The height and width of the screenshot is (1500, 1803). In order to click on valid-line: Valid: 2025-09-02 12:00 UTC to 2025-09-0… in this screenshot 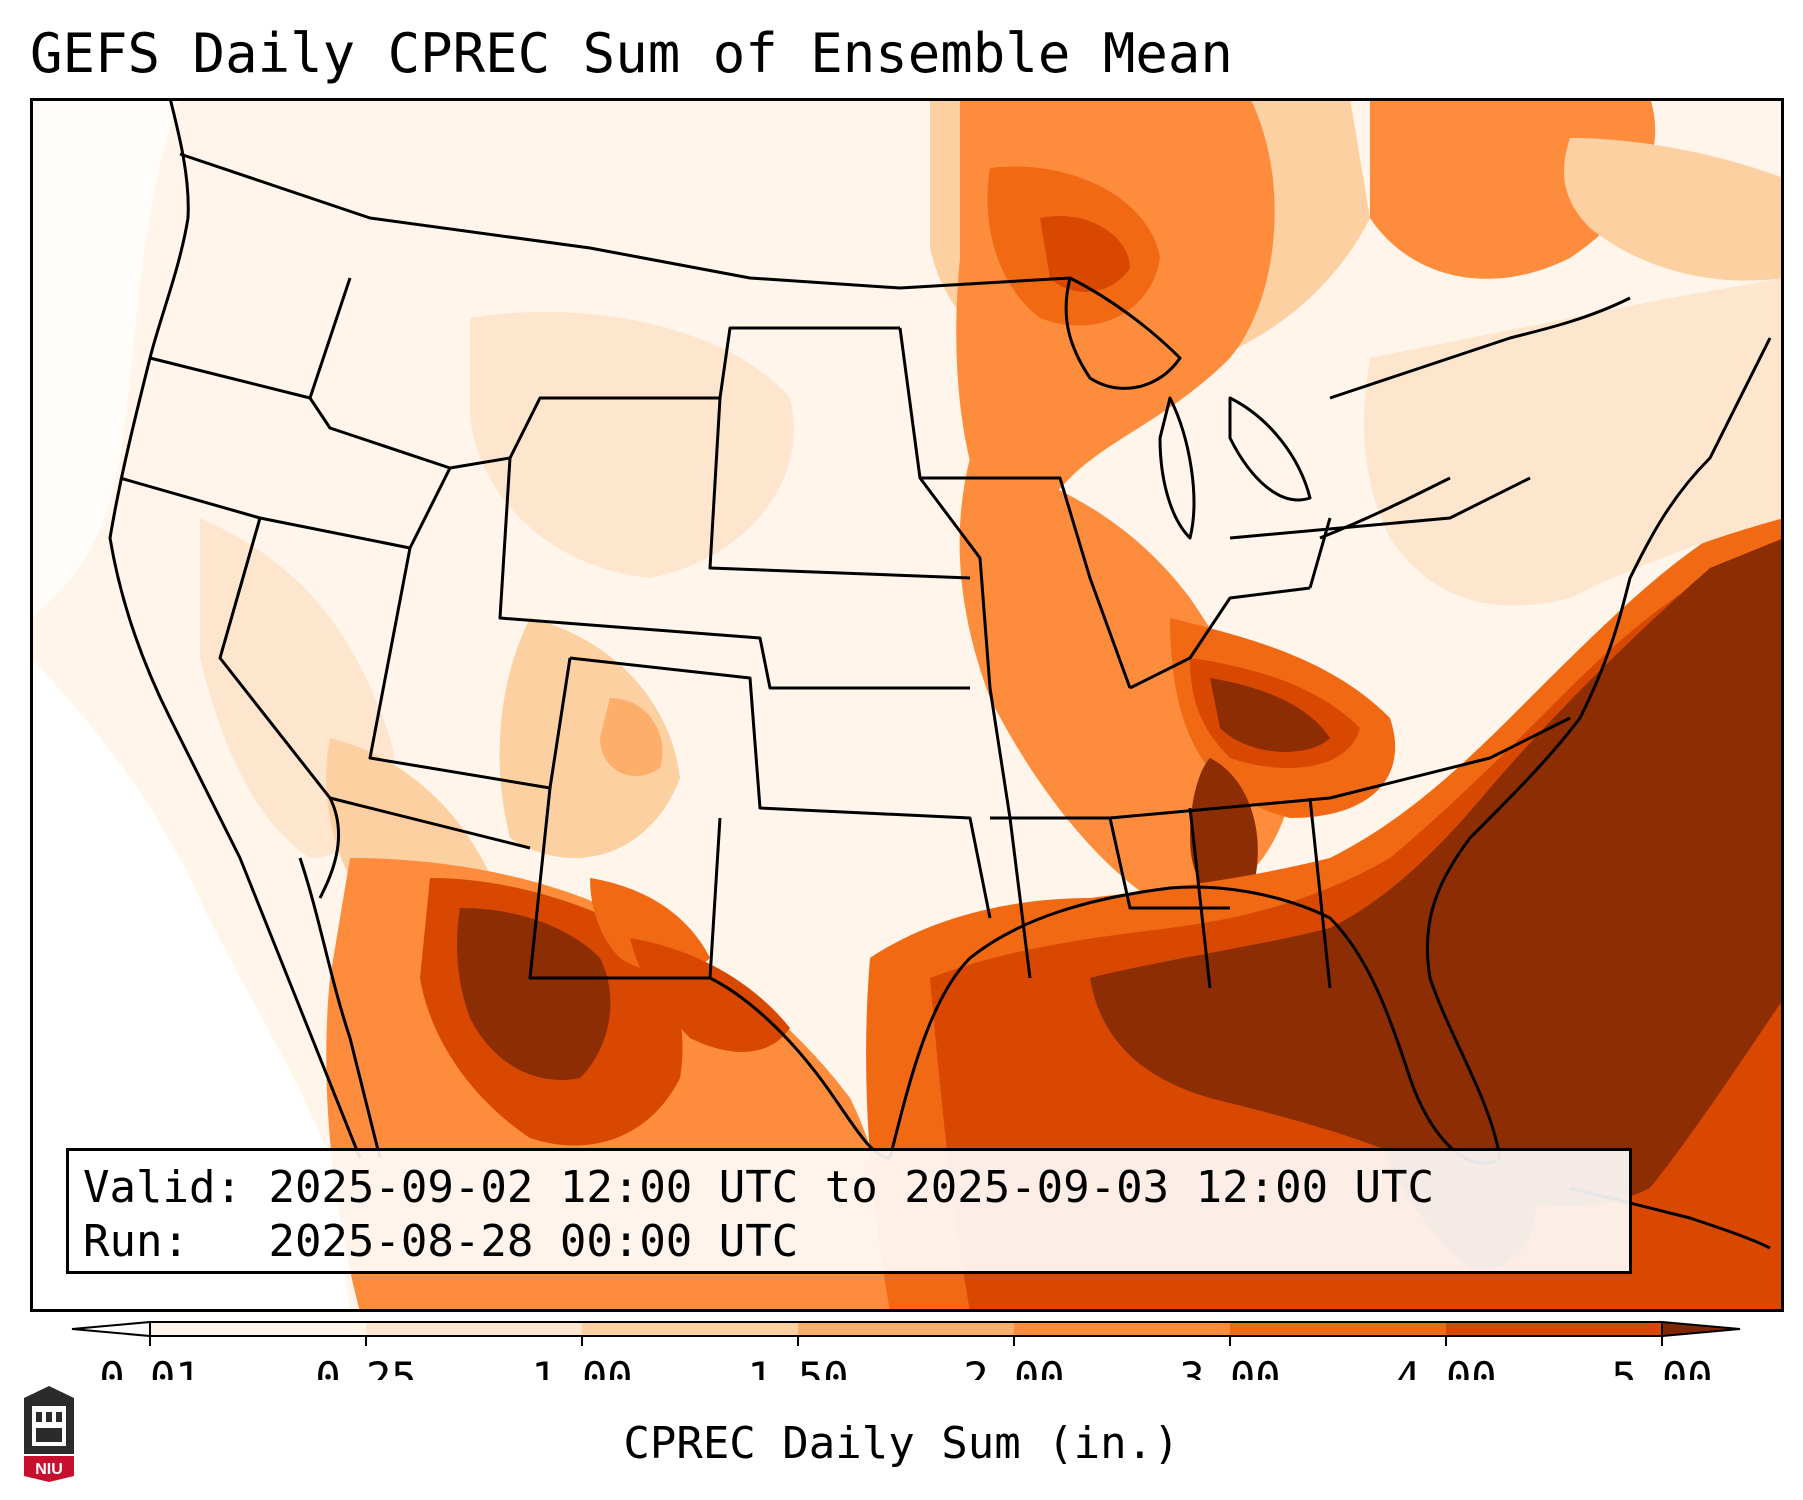, I will do `click(849, 1188)`.